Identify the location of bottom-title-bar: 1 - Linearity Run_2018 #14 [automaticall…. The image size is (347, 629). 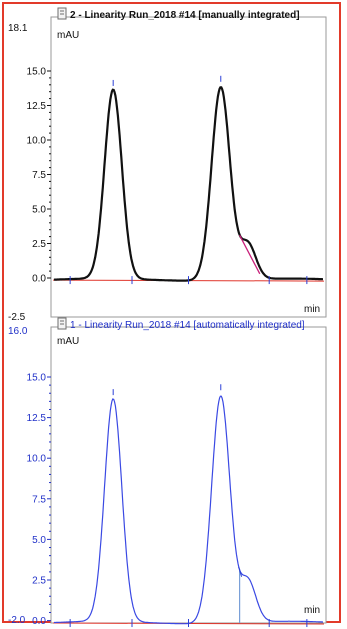
(181, 324).